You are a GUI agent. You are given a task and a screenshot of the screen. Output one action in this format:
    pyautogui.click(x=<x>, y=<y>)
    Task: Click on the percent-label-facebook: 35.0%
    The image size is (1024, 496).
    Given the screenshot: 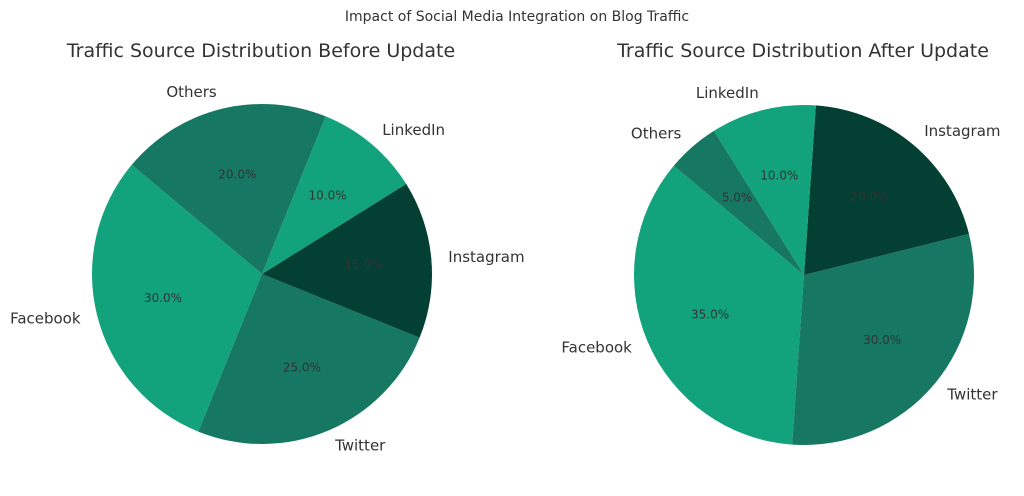 What is the action you would take?
    pyautogui.click(x=710, y=314)
    